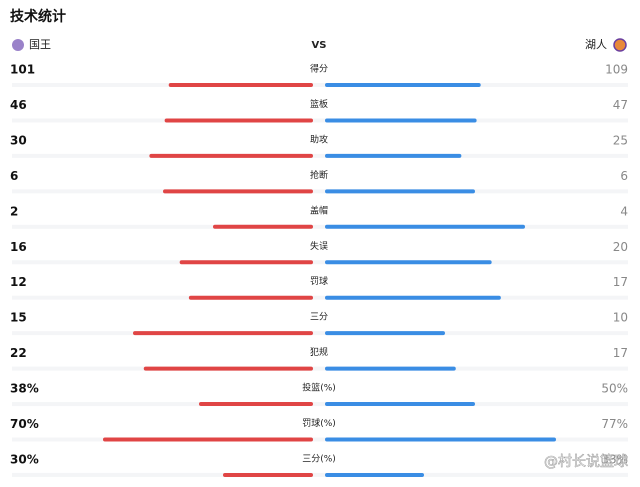  I want to click on stat-label: 投篮(%), so click(319, 388).